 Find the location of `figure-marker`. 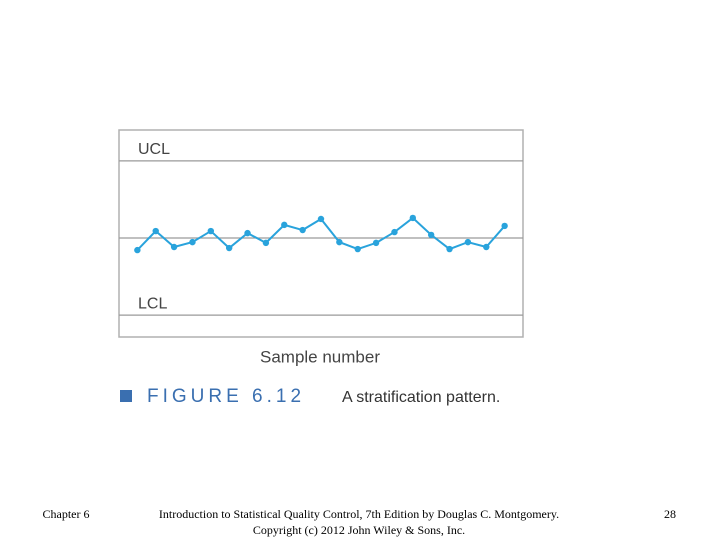

figure-marker is located at coordinates (126, 396).